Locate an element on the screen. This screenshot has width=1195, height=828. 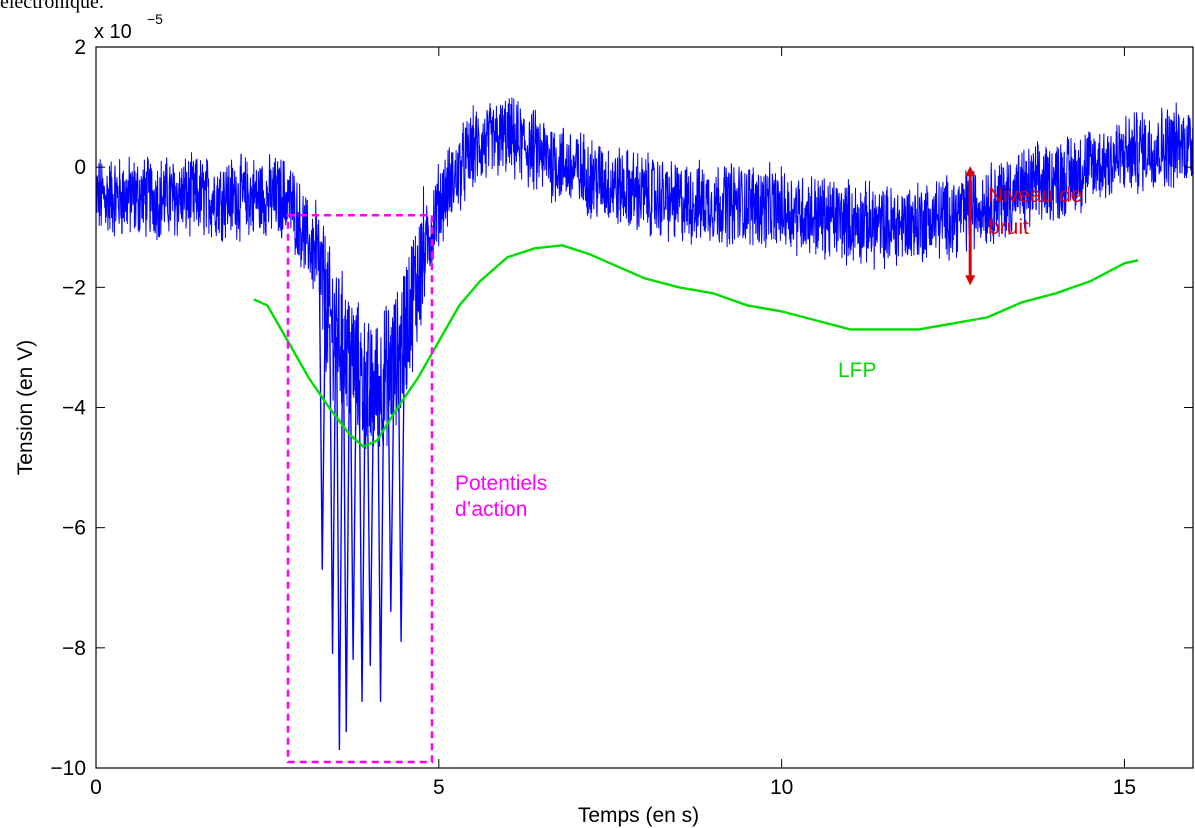
y-tick-label: −8 is located at coordinates (74, 648).